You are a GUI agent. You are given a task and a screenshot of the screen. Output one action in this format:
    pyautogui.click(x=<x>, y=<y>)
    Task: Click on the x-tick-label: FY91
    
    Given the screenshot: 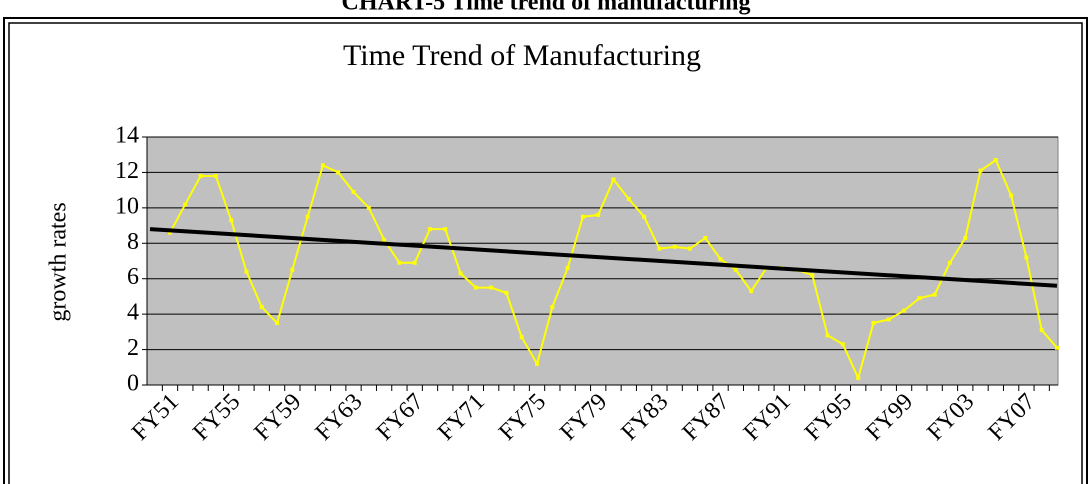 What is the action you would take?
    pyautogui.click(x=767, y=417)
    